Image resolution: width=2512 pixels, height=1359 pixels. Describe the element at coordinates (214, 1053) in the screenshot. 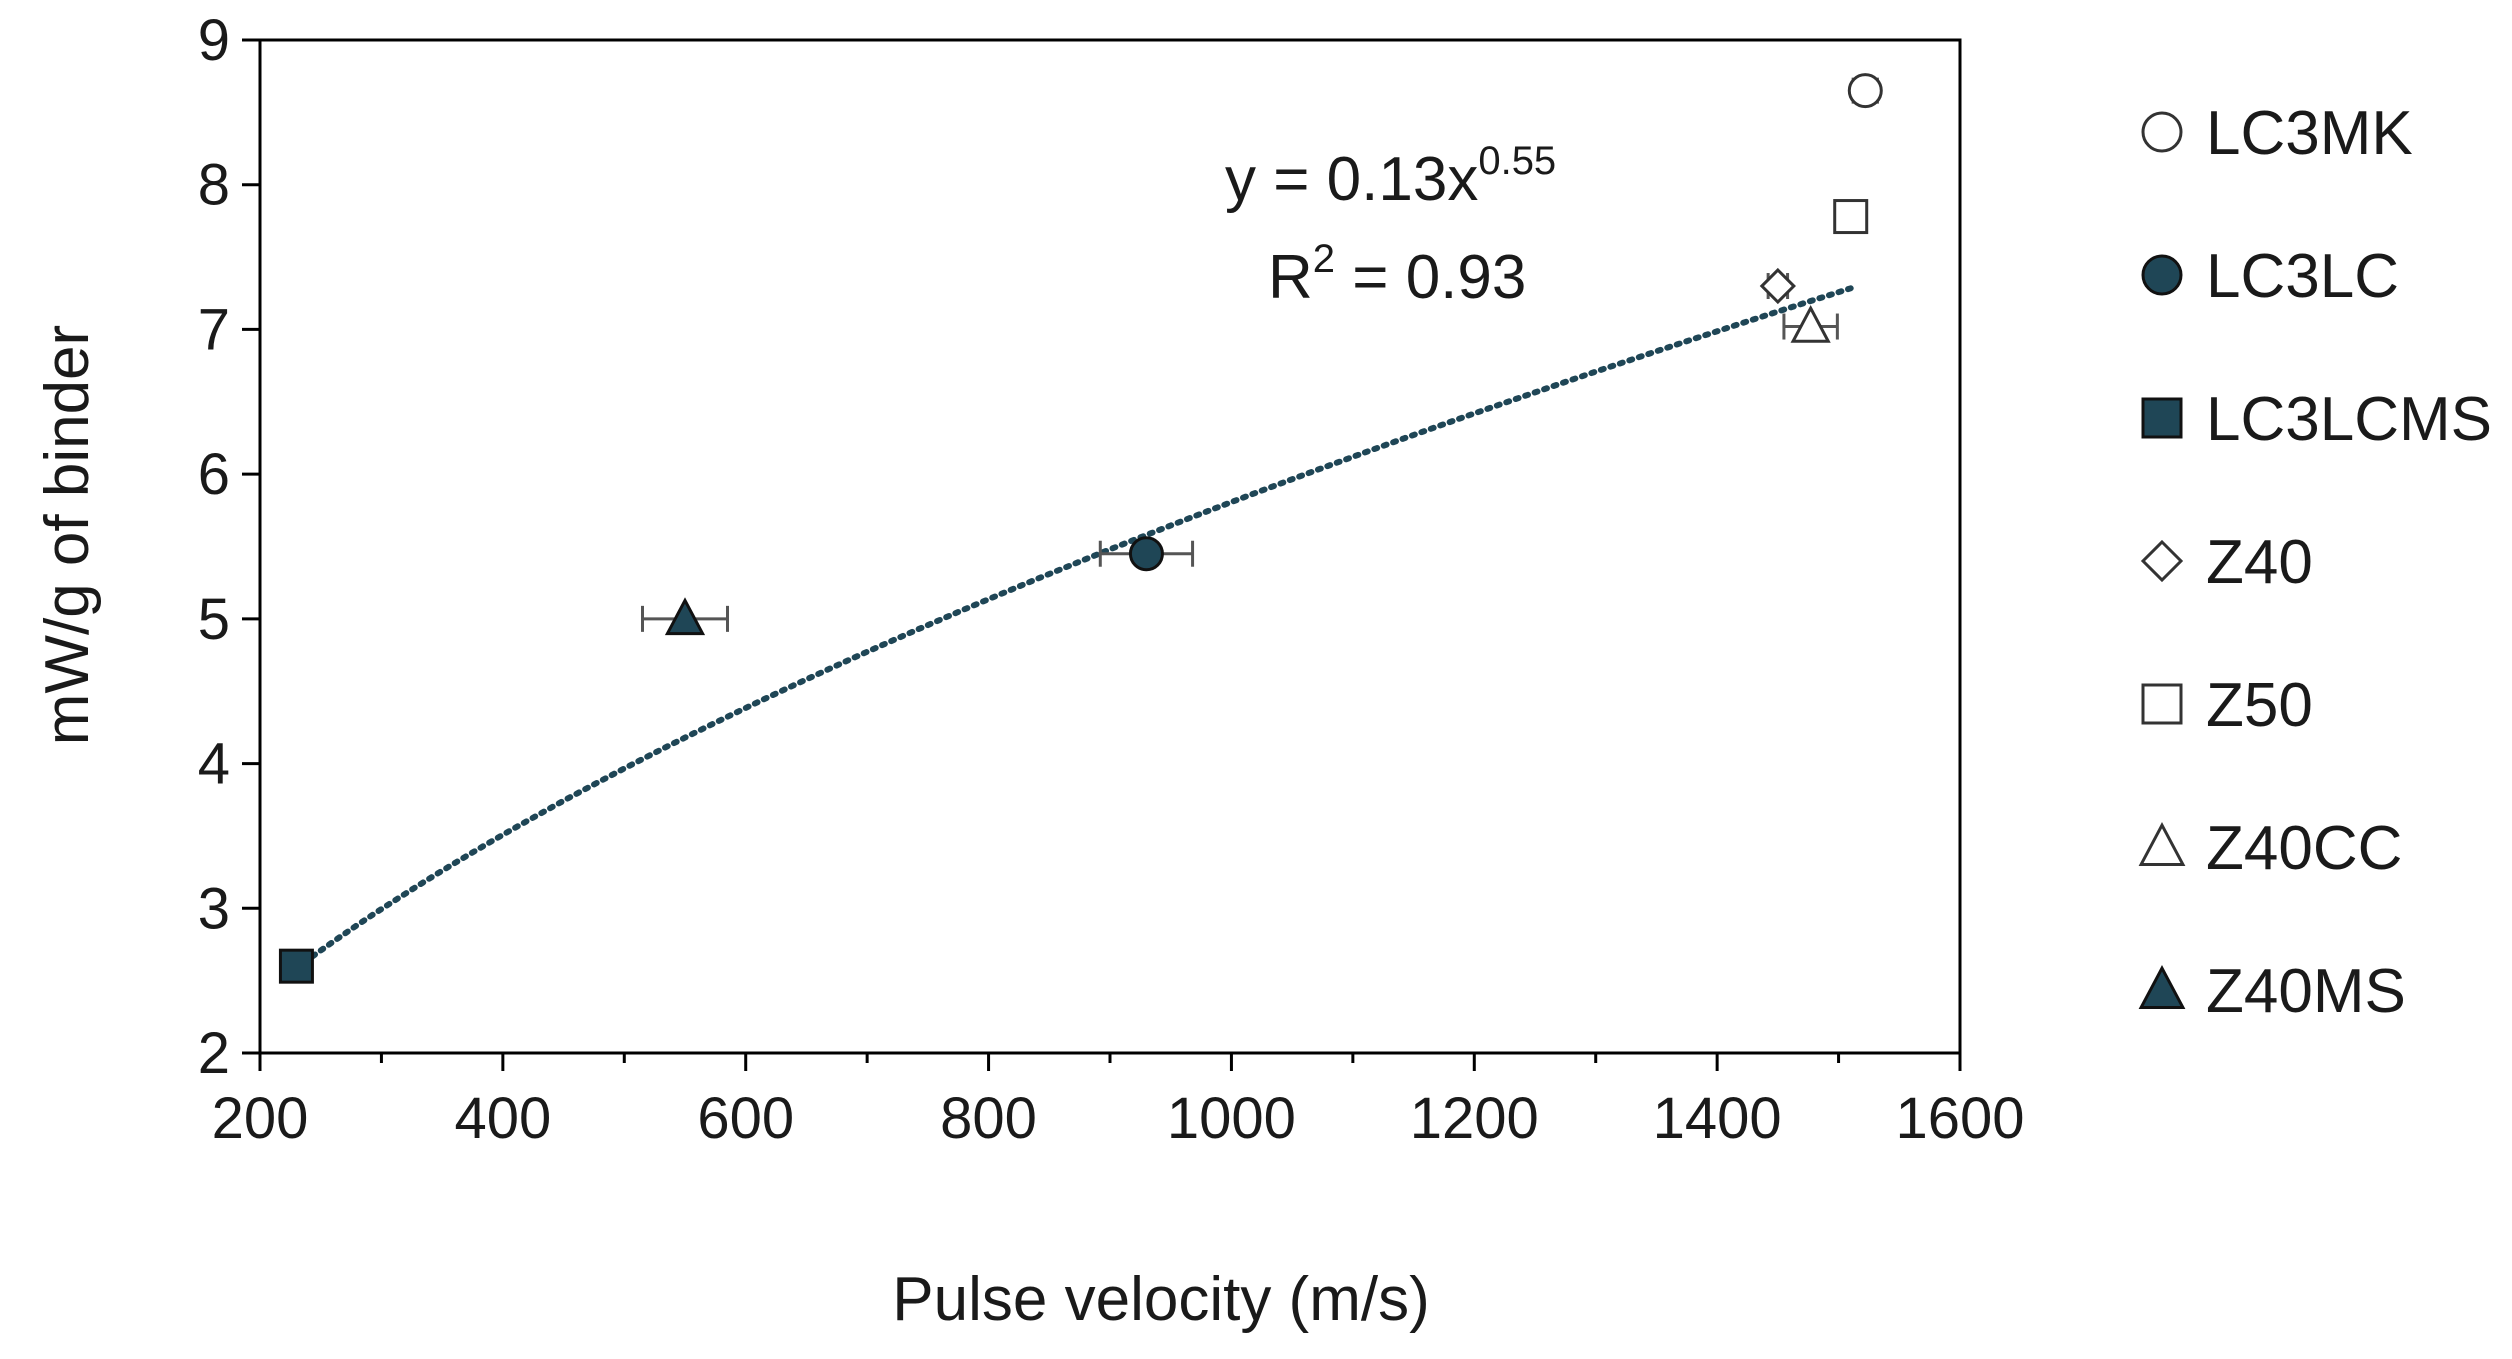

I see `y-tick-label: 2` at that location.